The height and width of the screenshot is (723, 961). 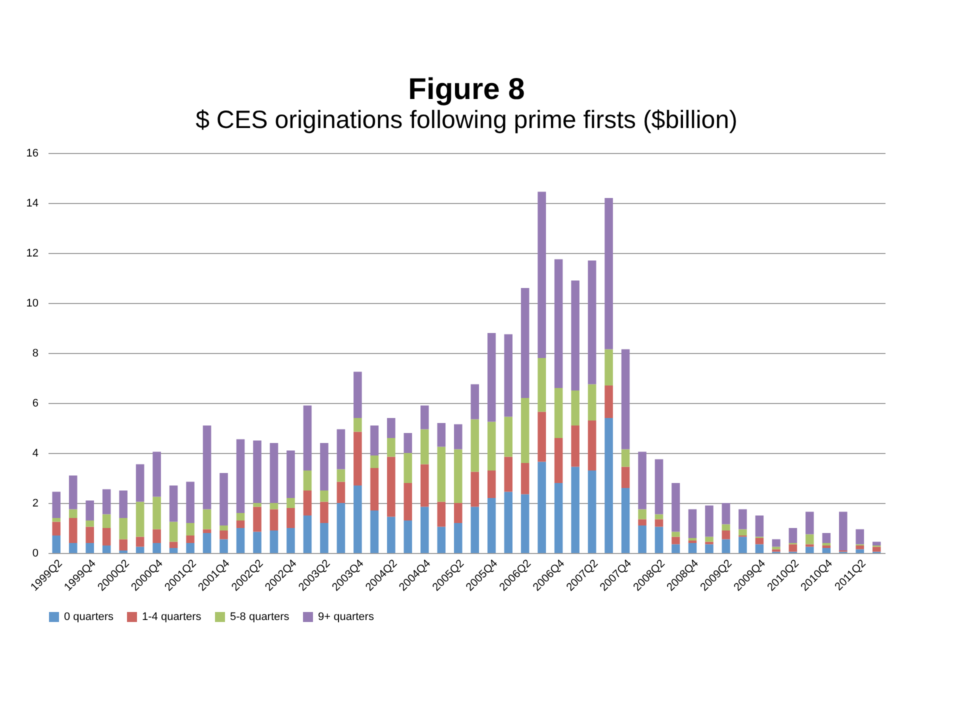 What do you see at coordinates (35, 354) in the screenshot?
I see `y-tick-label: 8` at bounding box center [35, 354].